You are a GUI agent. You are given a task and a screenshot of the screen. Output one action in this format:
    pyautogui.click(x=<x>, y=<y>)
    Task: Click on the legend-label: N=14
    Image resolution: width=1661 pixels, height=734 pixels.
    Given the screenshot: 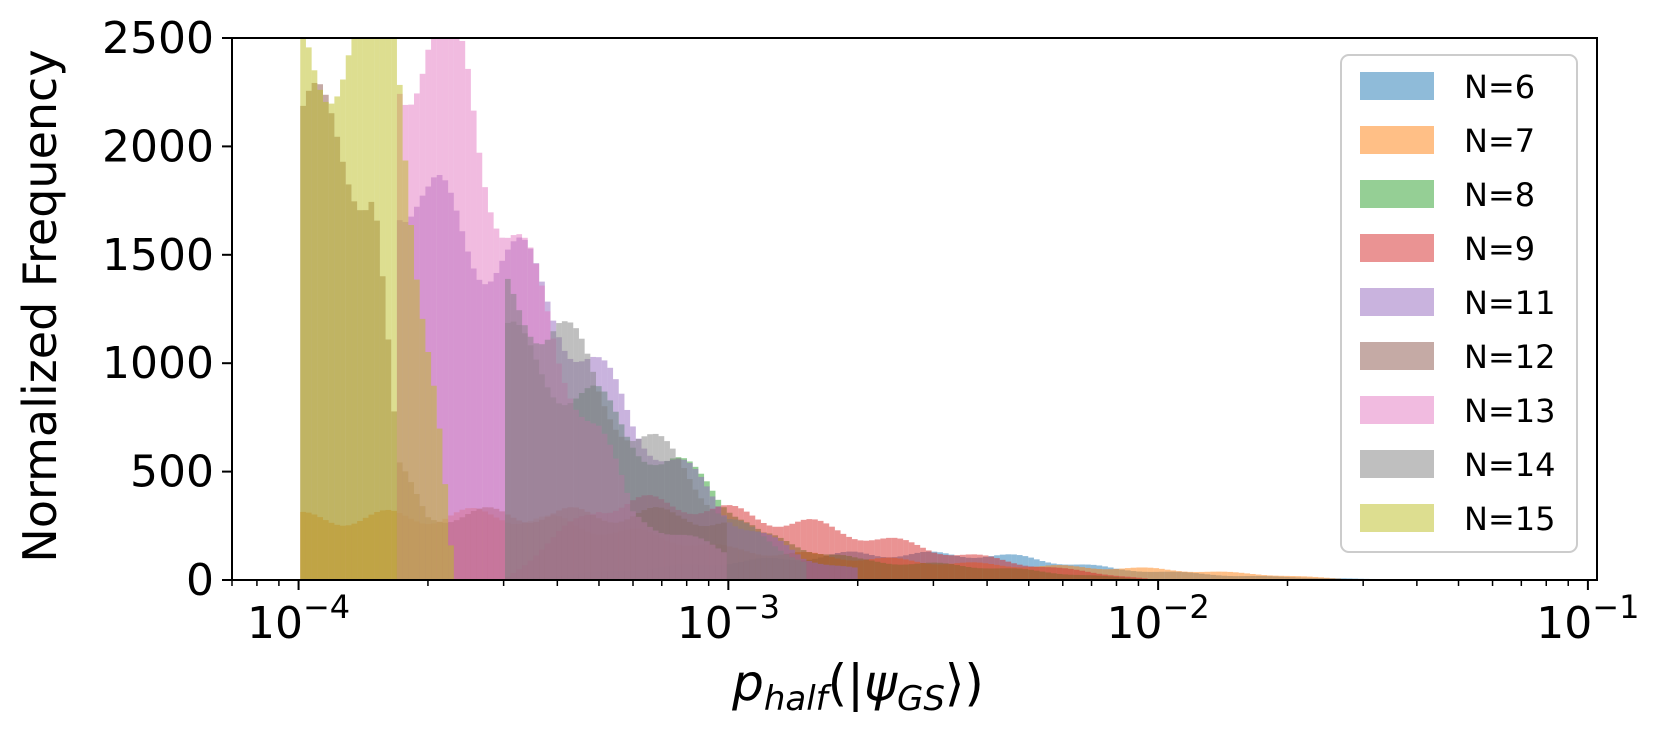 What is the action you would take?
    pyautogui.click(x=1509, y=465)
    